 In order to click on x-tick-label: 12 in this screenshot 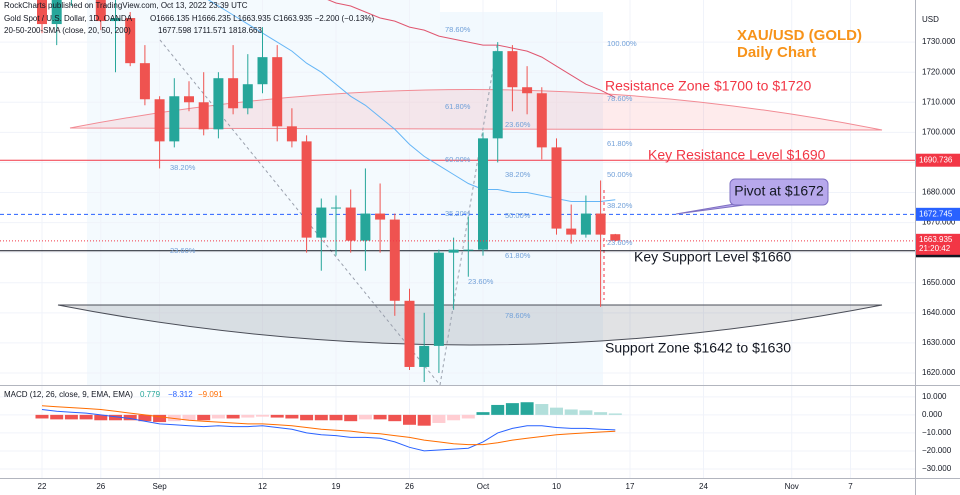, I will do `click(262, 486)`.